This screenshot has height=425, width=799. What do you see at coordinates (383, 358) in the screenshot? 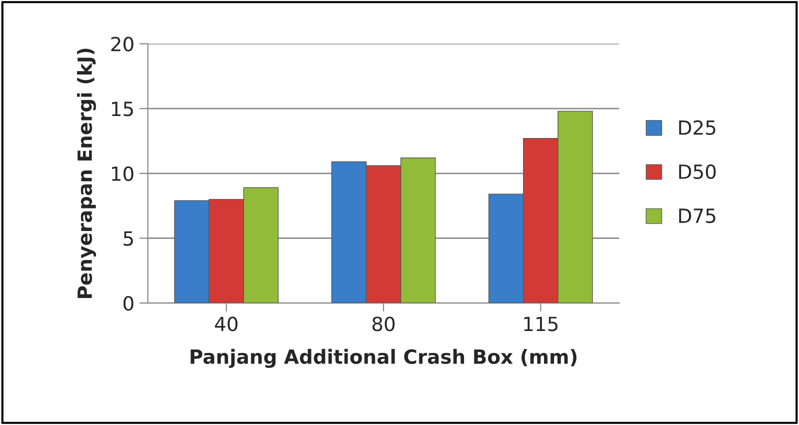
I see `x-axis-title: Panjang Additional Crash Box (mm)` at bounding box center [383, 358].